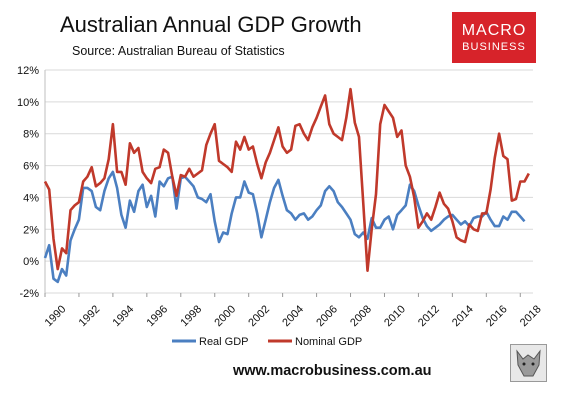 This screenshot has width=563, height=400. I want to click on x-tick-label: 1998, so click(191, 316).